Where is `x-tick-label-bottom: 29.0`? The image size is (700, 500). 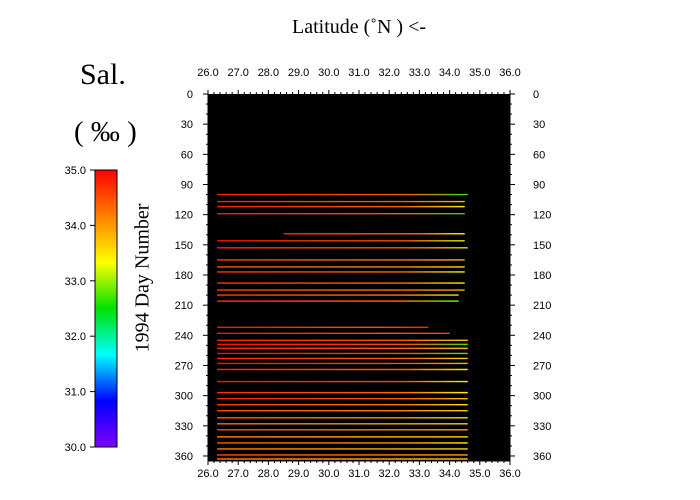
x-tick-label-bottom: 29.0 is located at coordinates (298, 474).